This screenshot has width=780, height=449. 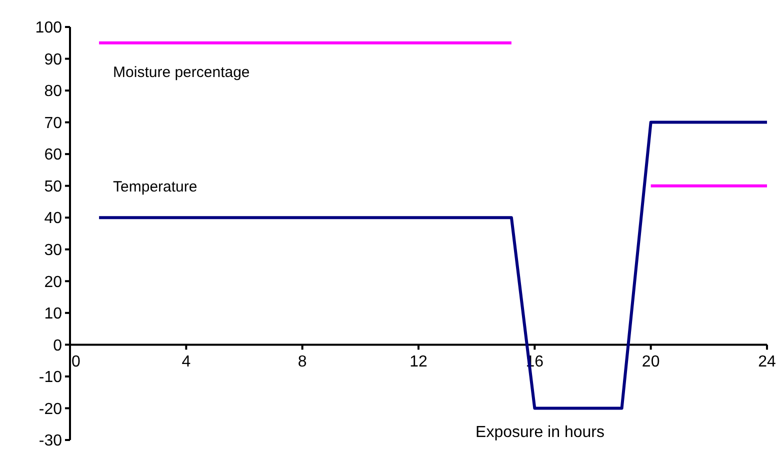 What do you see at coordinates (50, 409) in the screenshot?
I see `y-tick-label: -20` at bounding box center [50, 409].